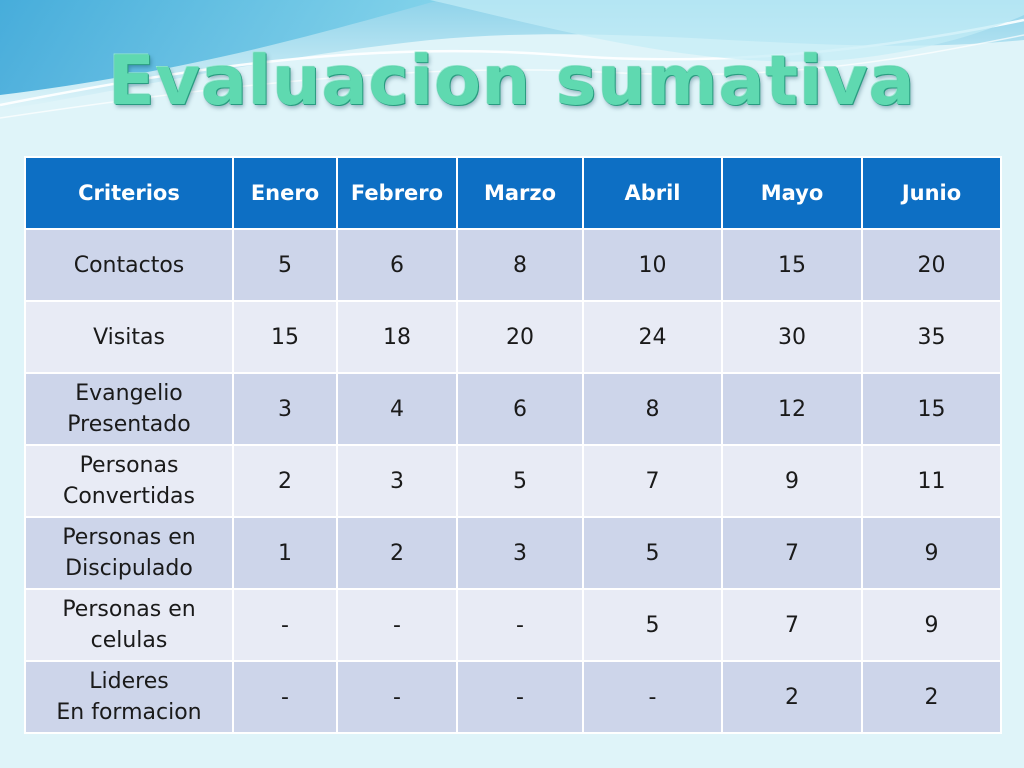 This screenshot has width=1024, height=768. Describe the element at coordinates (652, 193) in the screenshot. I see `header-abril: Abril` at that location.